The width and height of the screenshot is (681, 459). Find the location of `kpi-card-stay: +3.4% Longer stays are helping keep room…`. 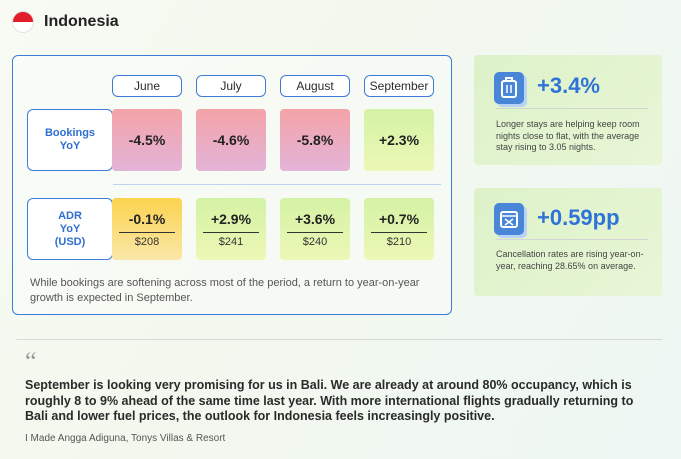

kpi-card-stay: +3.4% Longer stays are helping keep room… is located at coordinates (568, 110).